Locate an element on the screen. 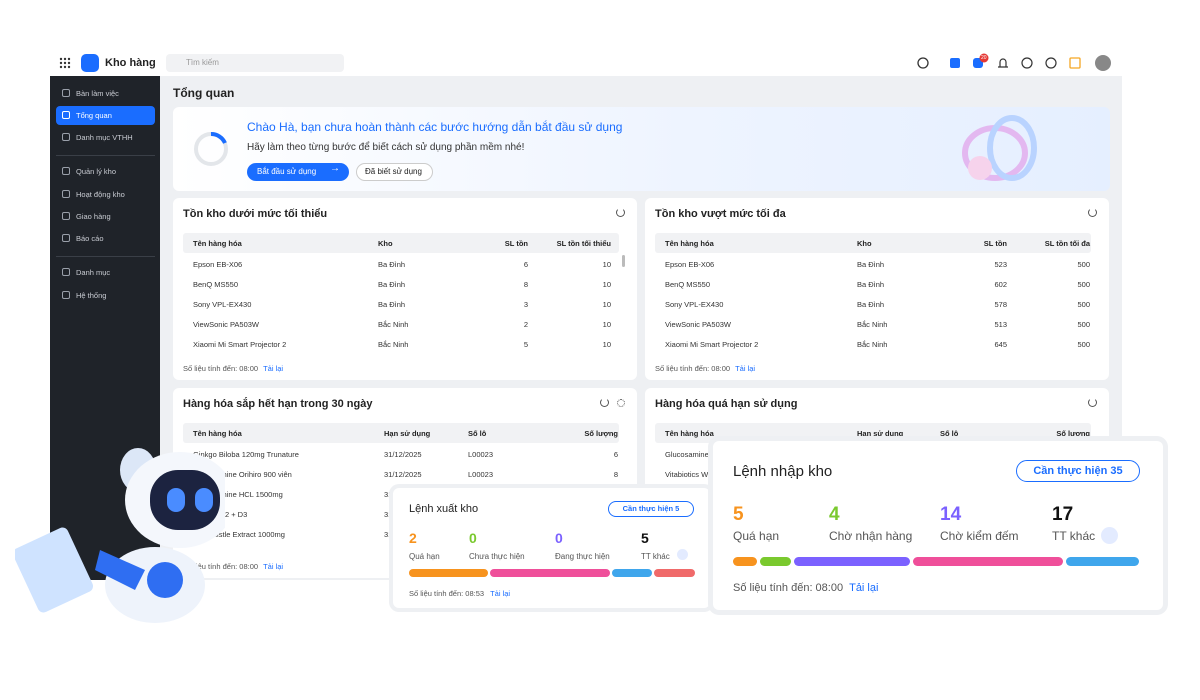  action-pill: Cần thực hiện 5 is located at coordinates (651, 509).